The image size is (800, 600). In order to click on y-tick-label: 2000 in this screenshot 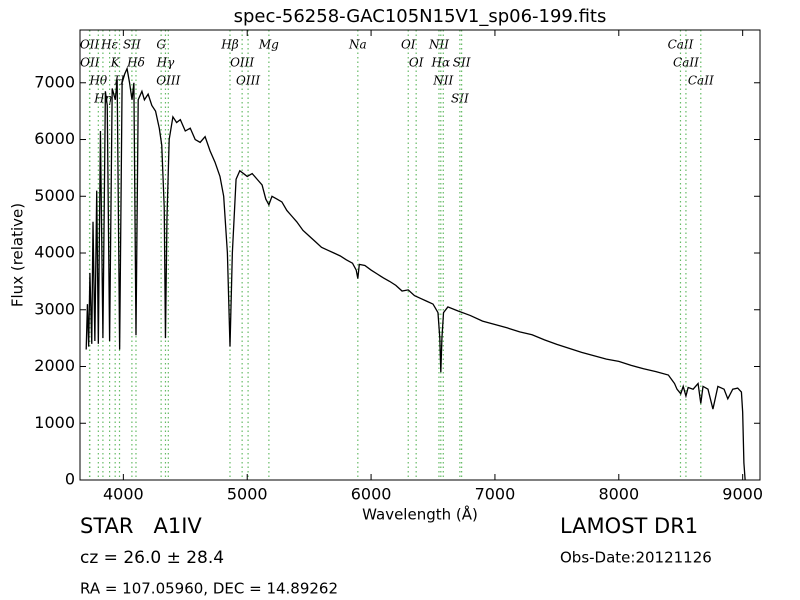, I will do `click(54, 365)`.